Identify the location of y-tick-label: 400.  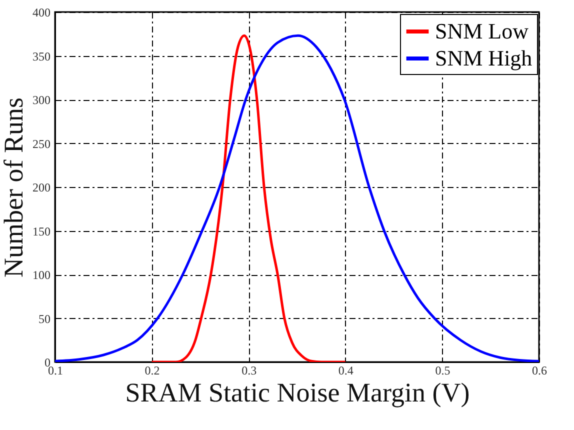
(41, 13).